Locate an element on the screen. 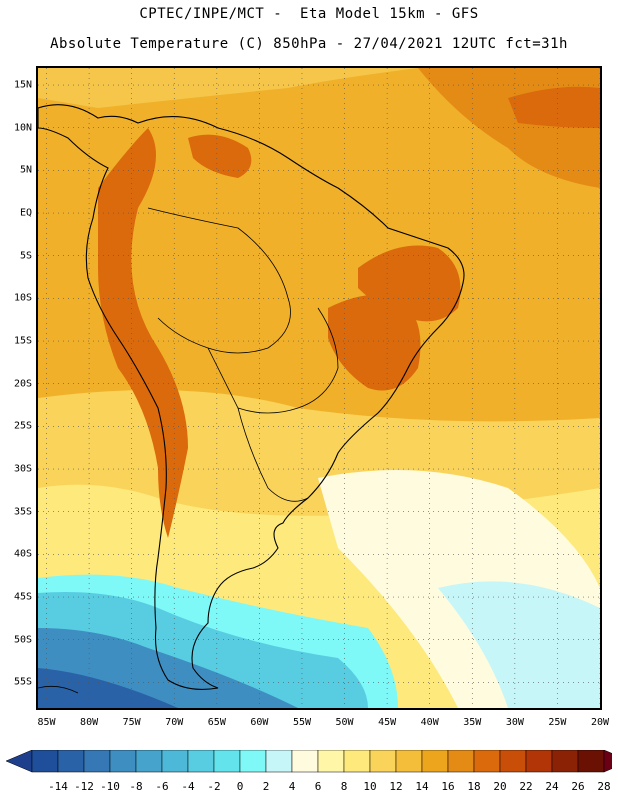 This screenshot has width=618, height=800. colorbar-tick-label: -8 is located at coordinates (136, 786).